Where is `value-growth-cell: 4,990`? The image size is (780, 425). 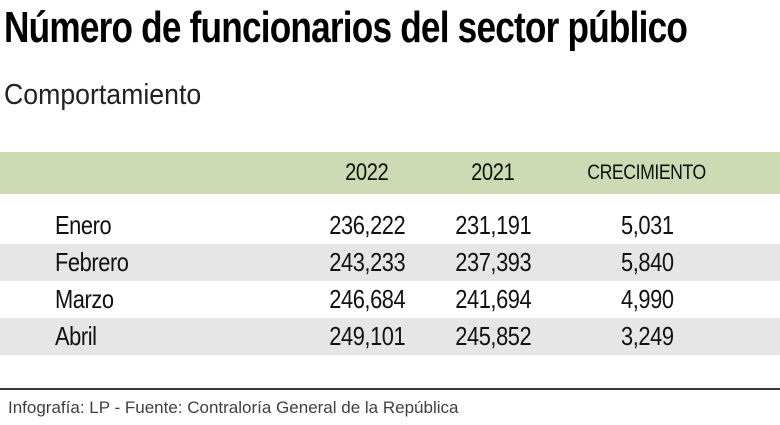
value-growth-cell: 4,990 is located at coordinates (647, 299).